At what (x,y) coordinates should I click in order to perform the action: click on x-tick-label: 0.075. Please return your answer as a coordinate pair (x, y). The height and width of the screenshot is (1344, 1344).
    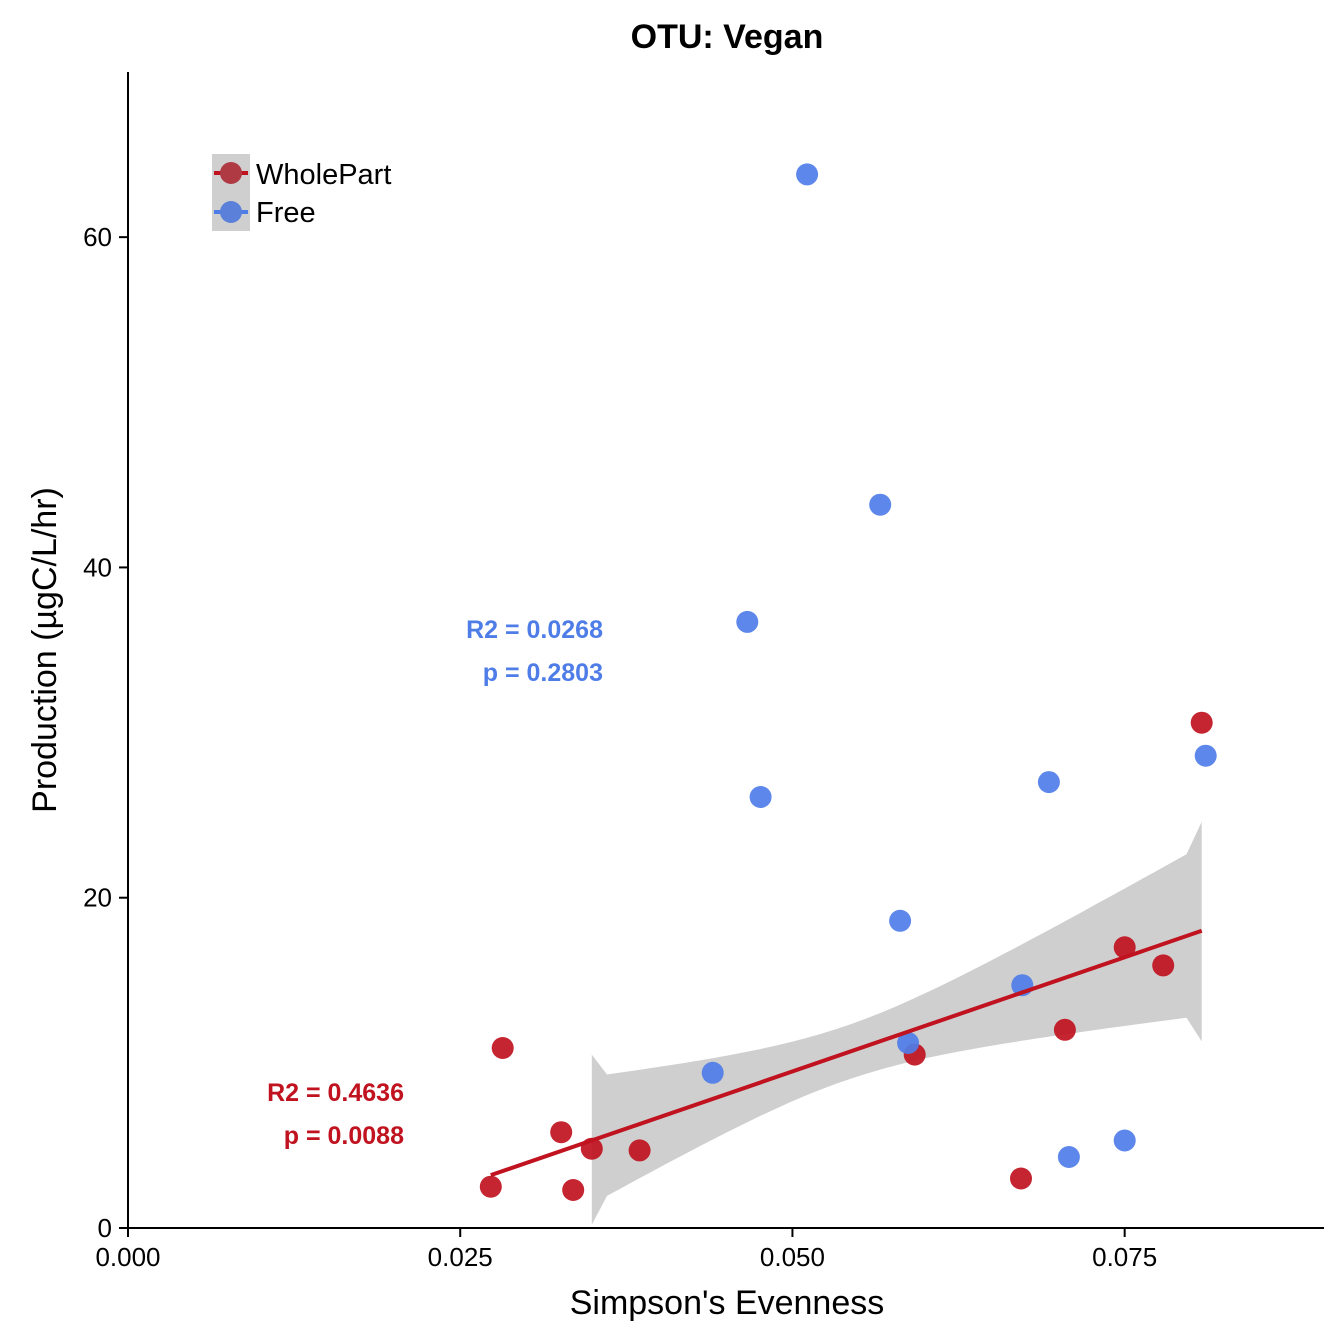
    Looking at the image, I should click on (1124, 1257).